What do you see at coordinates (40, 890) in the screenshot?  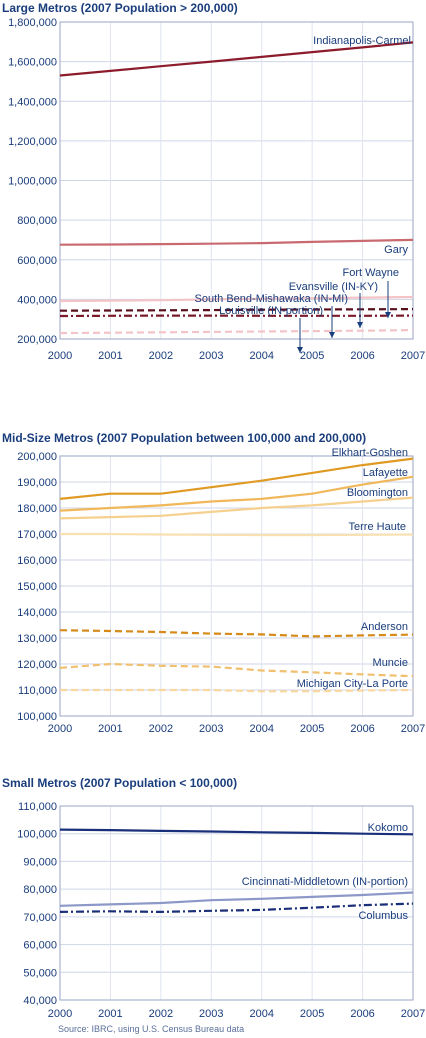 I see `y-tick-label: 80,000` at bounding box center [40, 890].